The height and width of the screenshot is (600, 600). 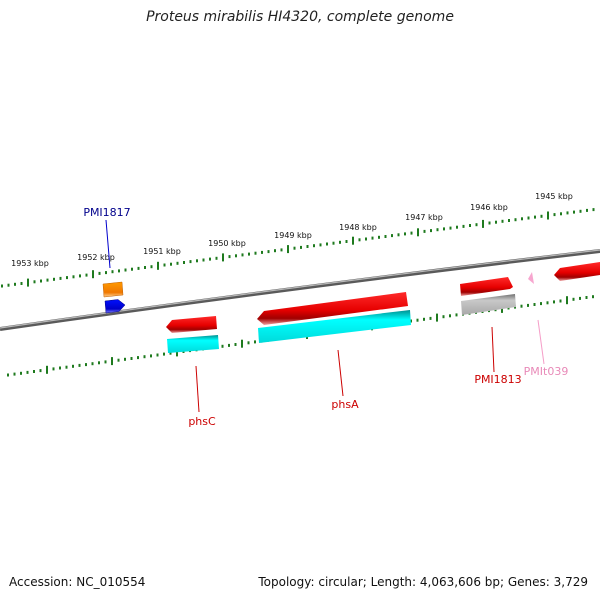 I want to click on gene-label-phsA: phsA, so click(x=345, y=404).